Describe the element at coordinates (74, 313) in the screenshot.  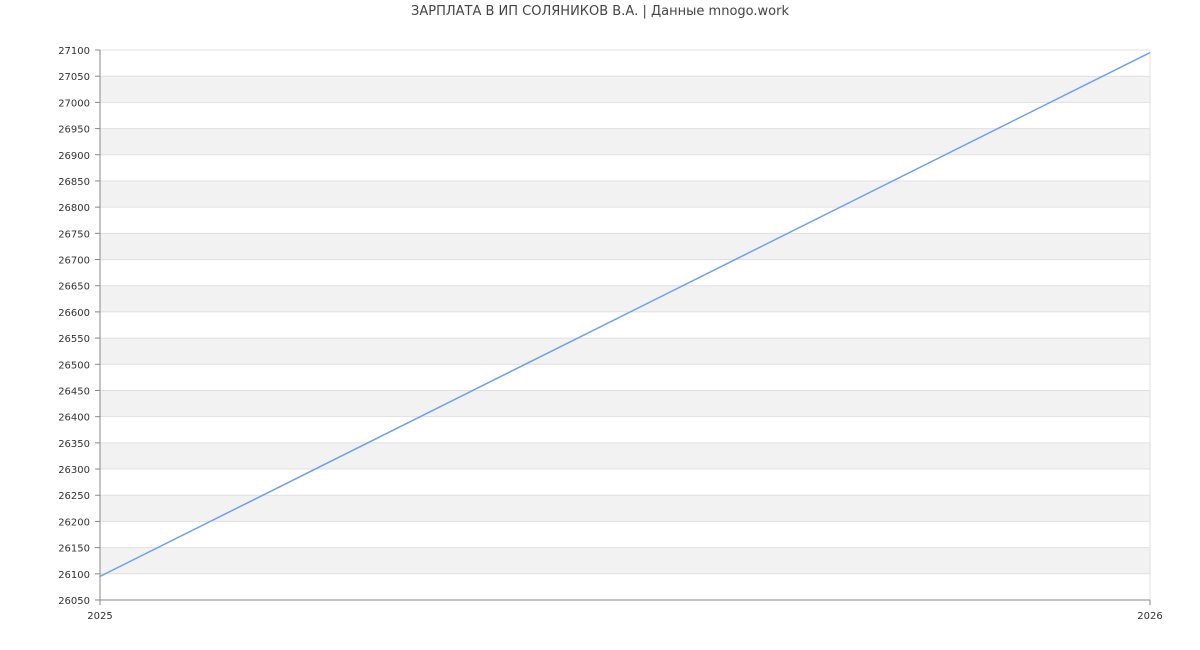
I see `y-tick-label: 26600` at that location.